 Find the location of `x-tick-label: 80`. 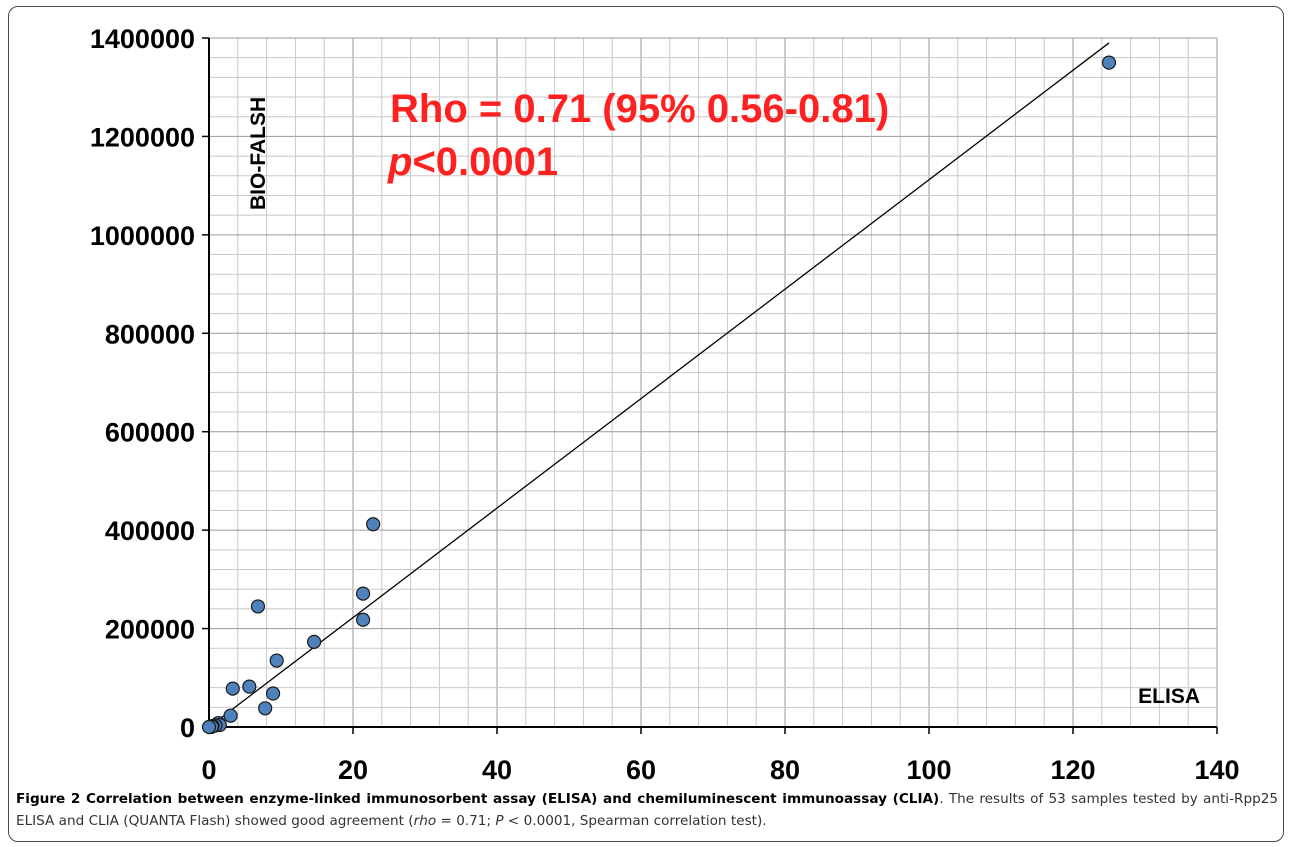

x-tick-label: 80 is located at coordinates (785, 770).